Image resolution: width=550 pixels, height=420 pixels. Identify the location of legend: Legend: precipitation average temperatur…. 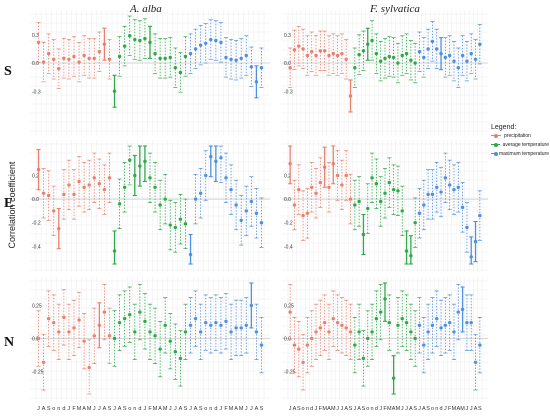
(520, 142).